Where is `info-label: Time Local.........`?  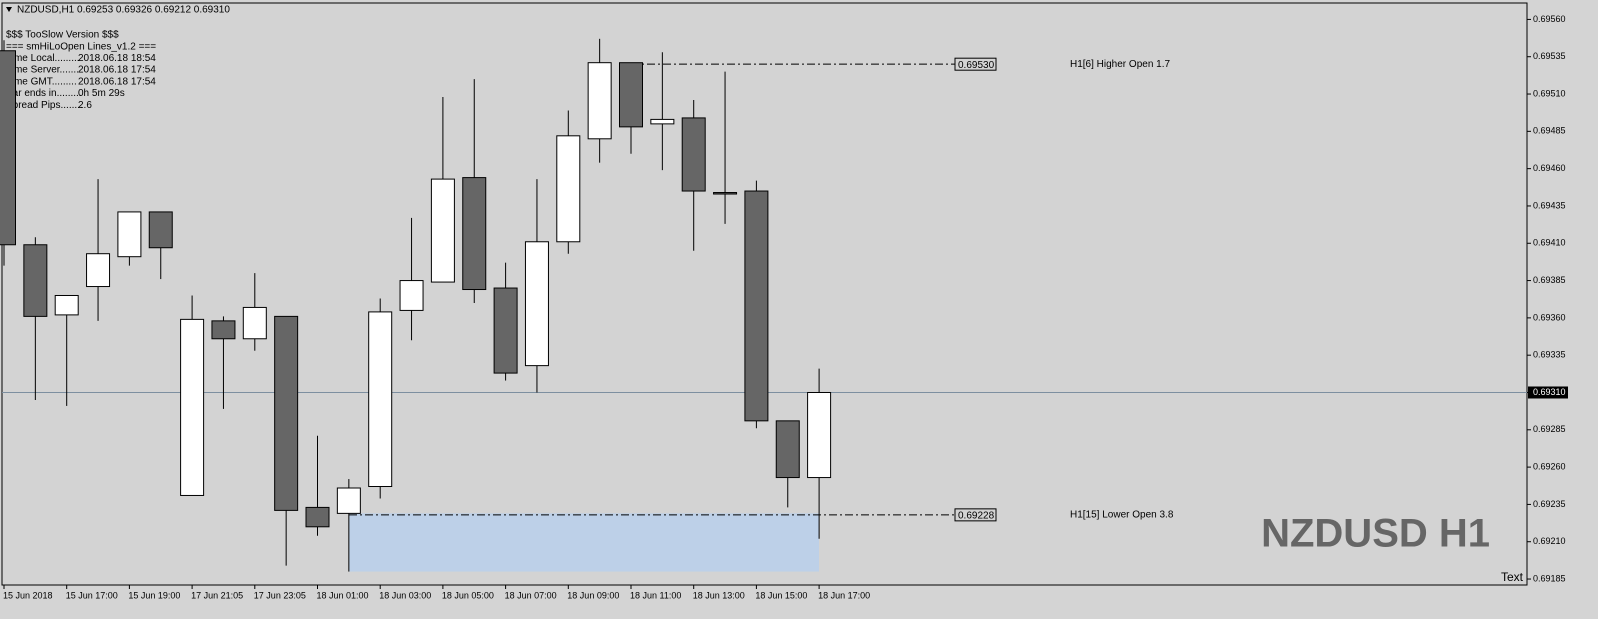 info-label: Time Local......... is located at coordinates (43, 58).